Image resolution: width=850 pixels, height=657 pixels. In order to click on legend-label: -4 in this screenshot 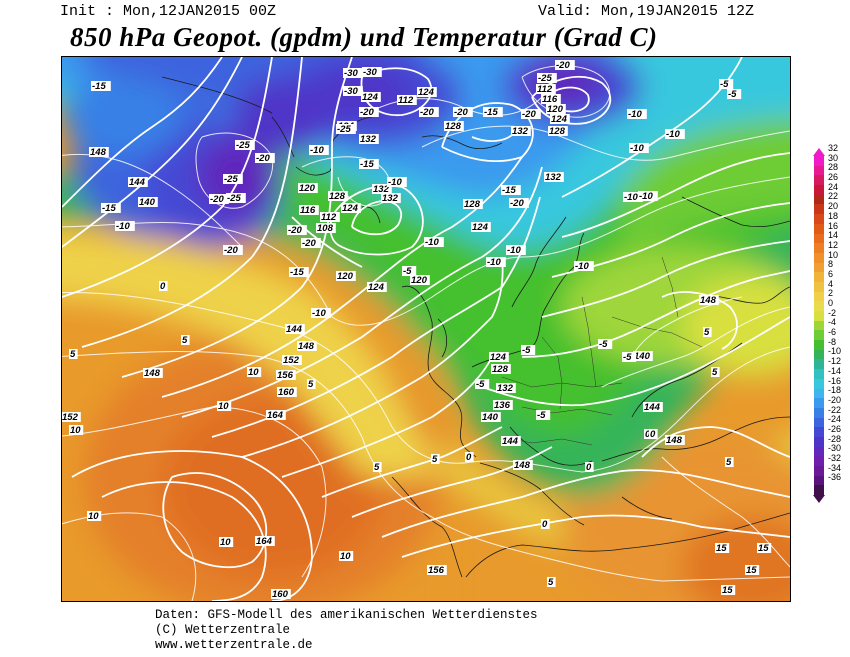, I will do `click(832, 322)`.